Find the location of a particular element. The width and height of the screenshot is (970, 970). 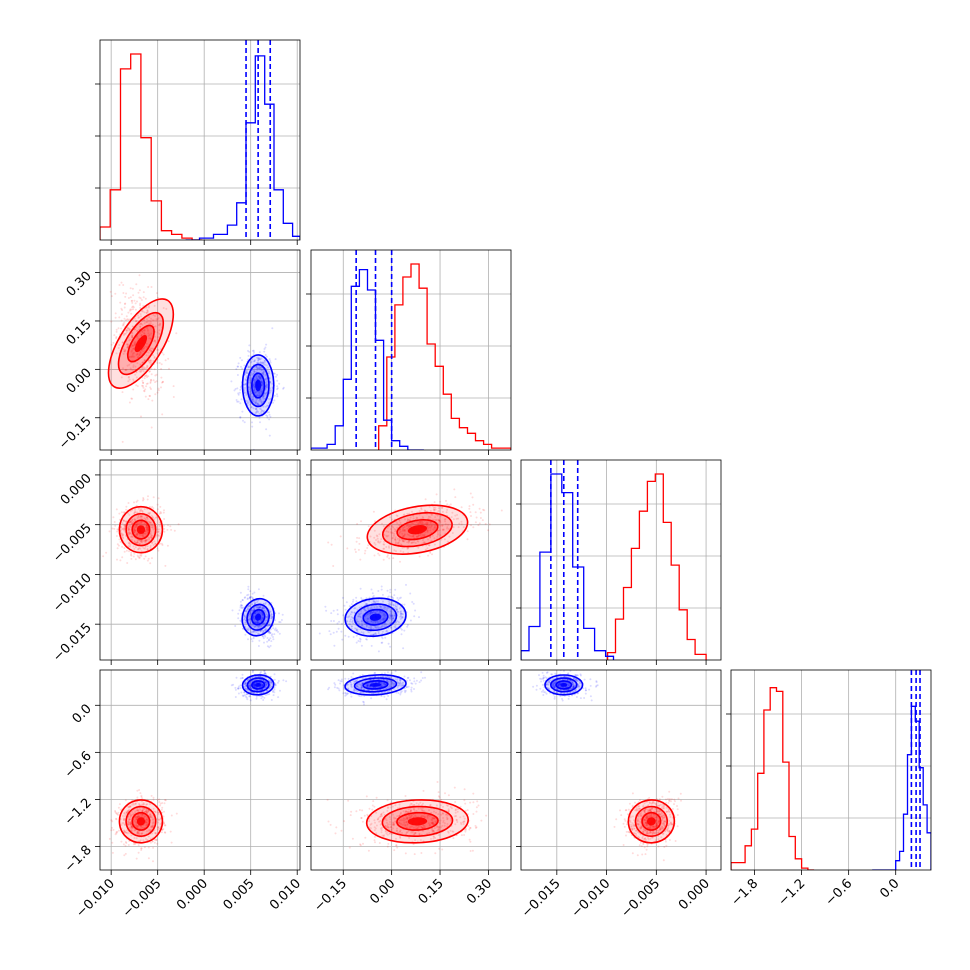

y-tick-label: 0.30 is located at coordinates (79, 284).